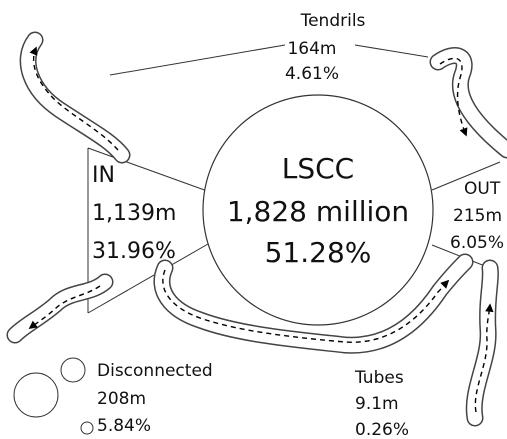  I want to click on tubes-count: 9.1m, so click(377, 404).